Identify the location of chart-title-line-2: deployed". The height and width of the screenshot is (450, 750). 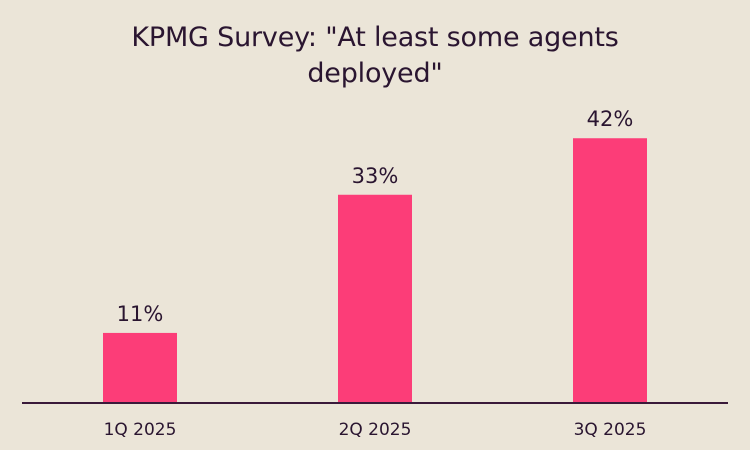
(375, 73).